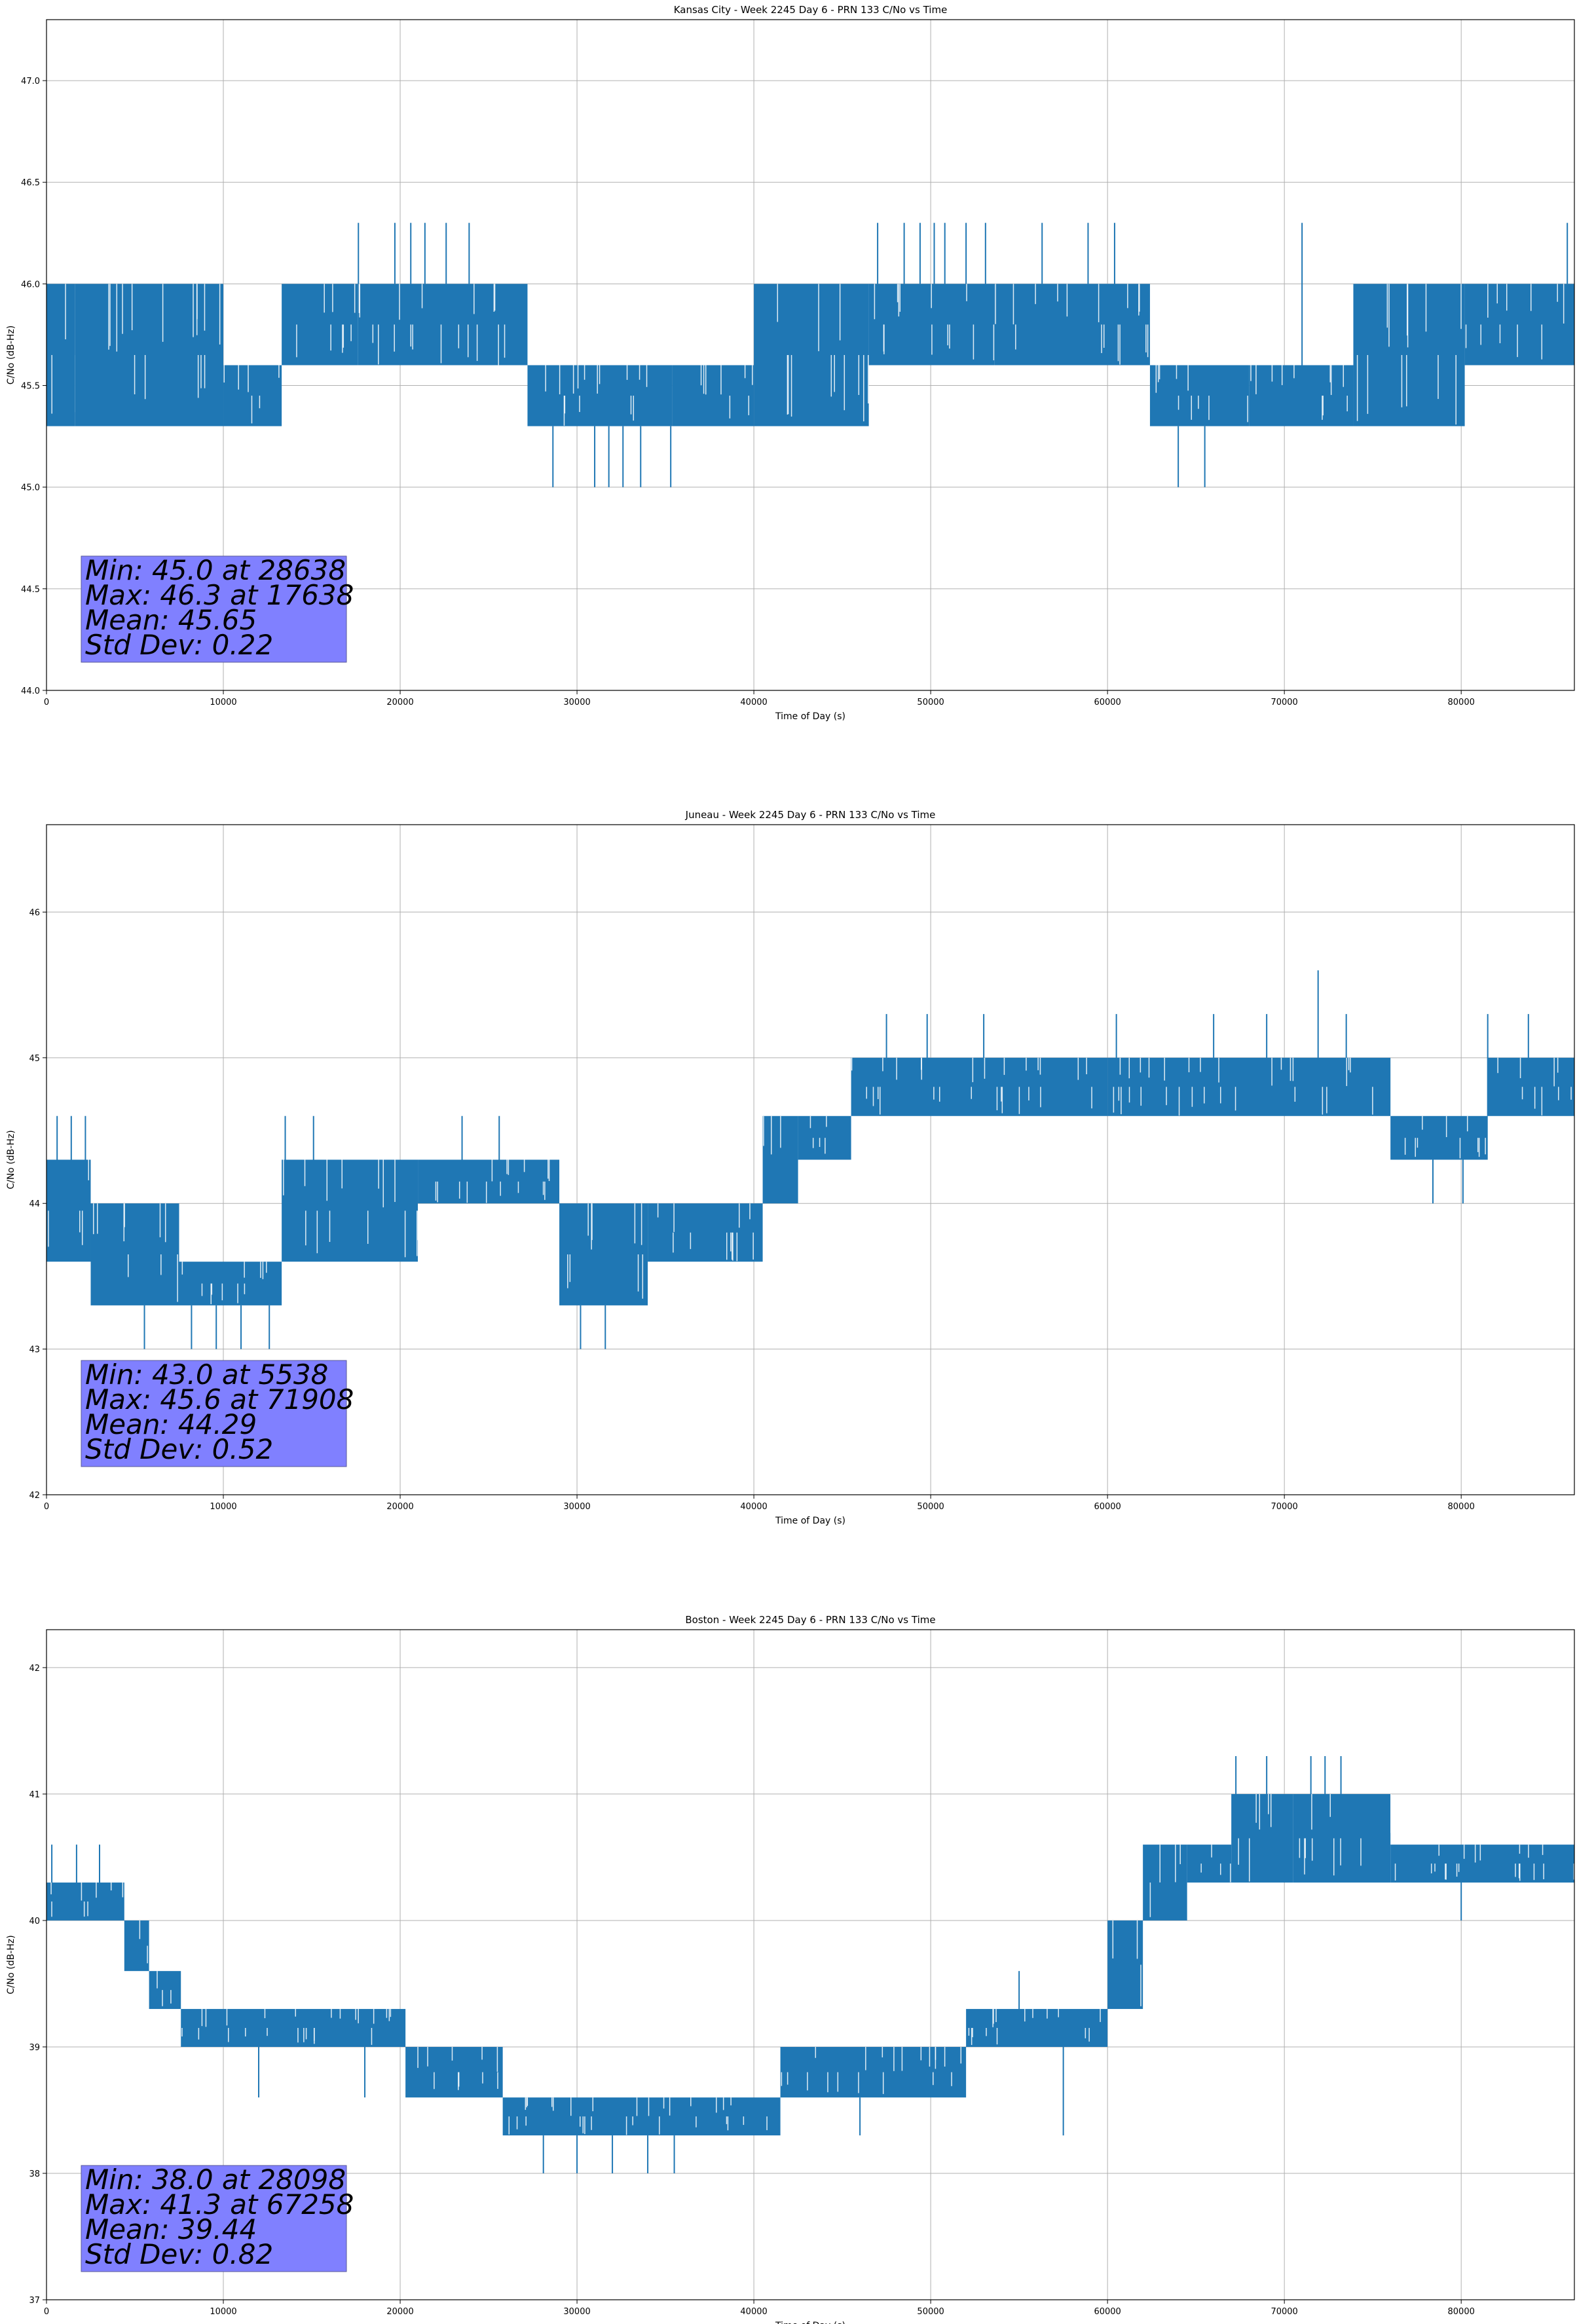 The height and width of the screenshot is (2324, 1577). Describe the element at coordinates (34, 1921) in the screenshot. I see `y-tick-label: 40` at that location.